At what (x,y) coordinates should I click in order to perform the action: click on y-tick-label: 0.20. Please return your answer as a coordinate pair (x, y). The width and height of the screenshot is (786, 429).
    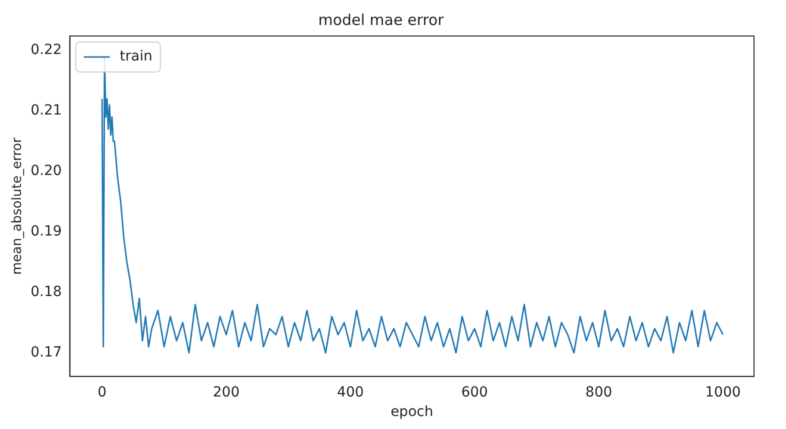
    Looking at the image, I should click on (46, 171).